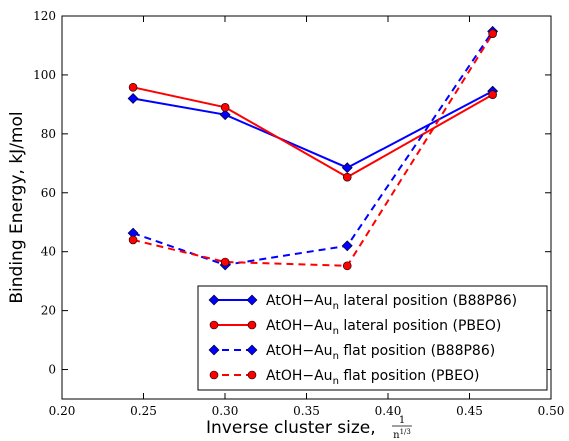 This screenshot has height=441, width=569. I want to click on legend-entry: AtOH−Aun lateral position (PBEO), so click(355, 327).